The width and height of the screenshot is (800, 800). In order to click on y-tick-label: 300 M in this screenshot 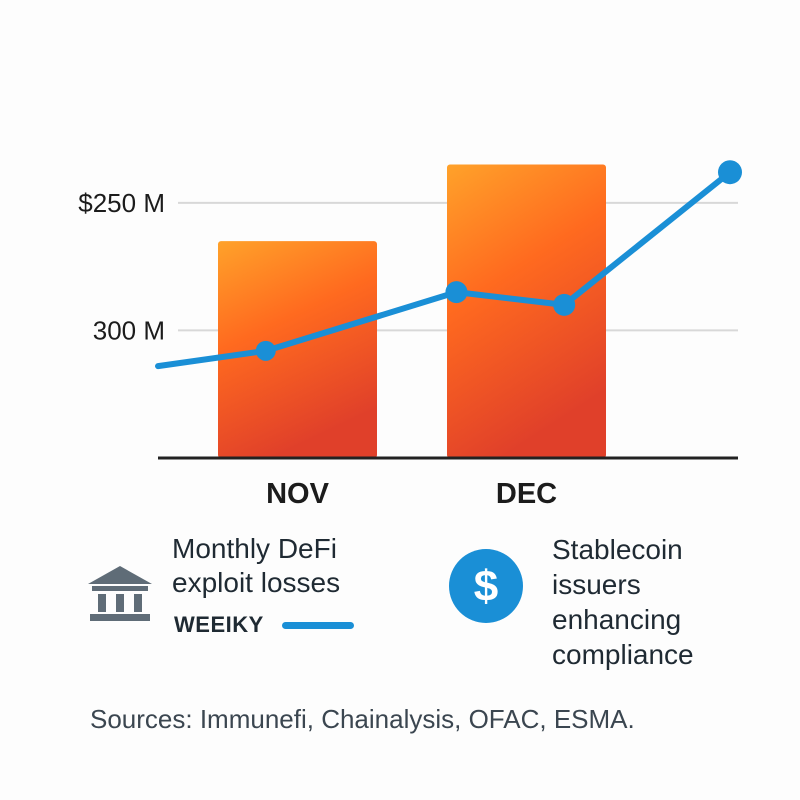, I will do `click(129, 330)`.